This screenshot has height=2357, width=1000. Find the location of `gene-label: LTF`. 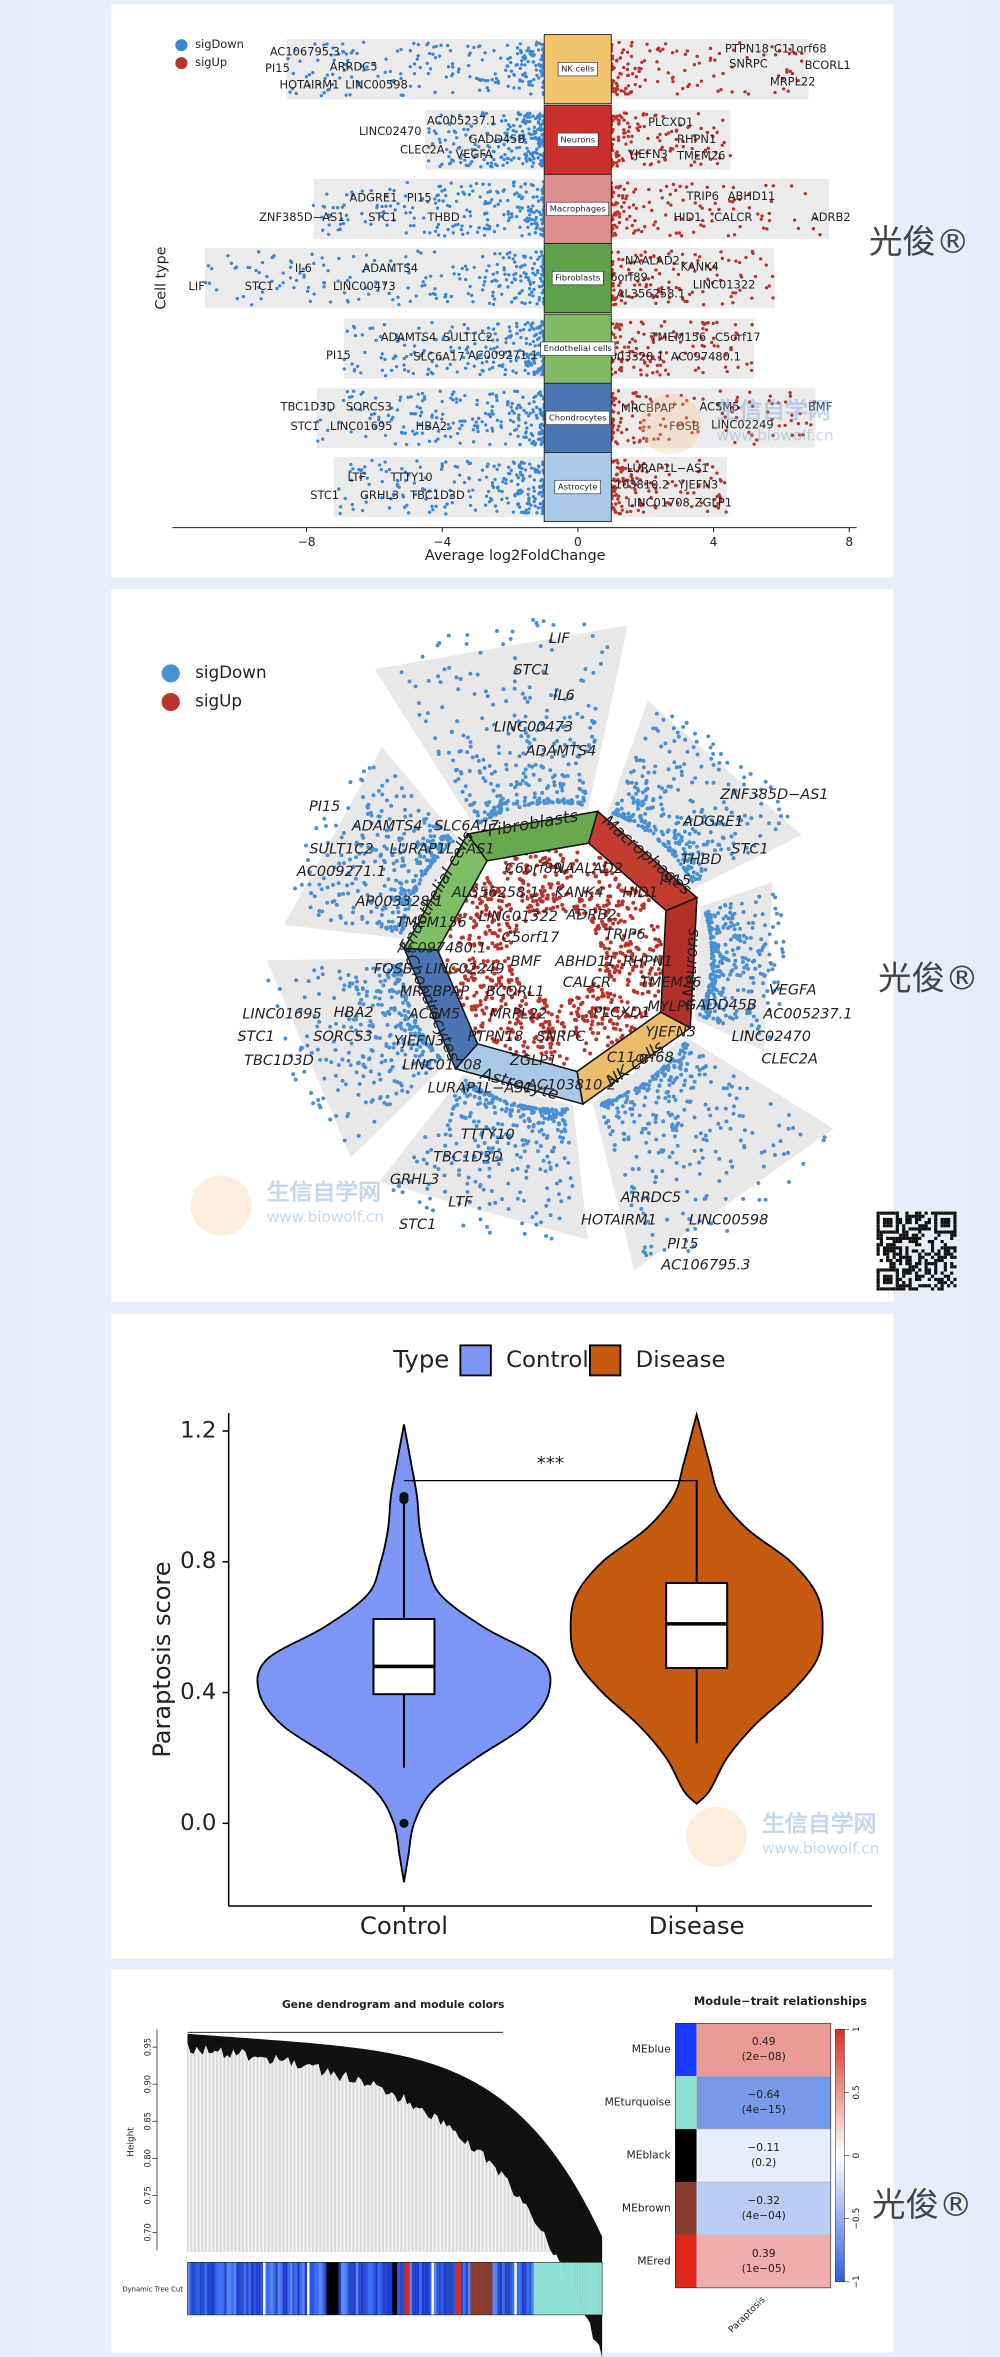

gene-label: LTF is located at coordinates (357, 477).